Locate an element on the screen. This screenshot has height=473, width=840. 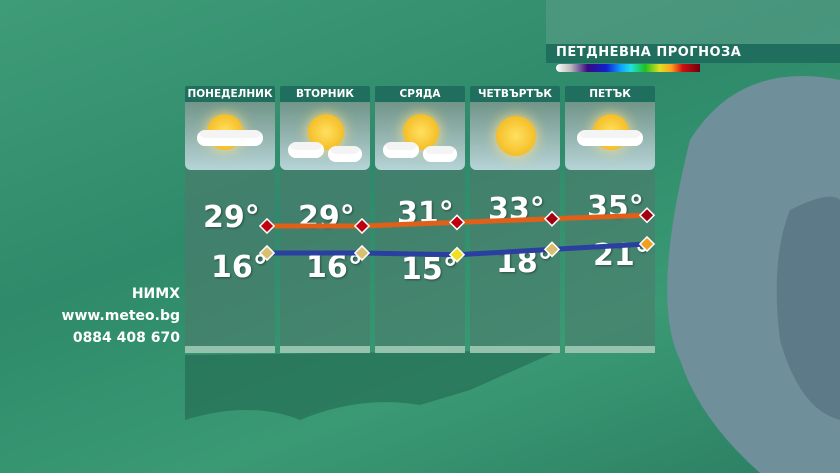
temperature-color-scale is located at coordinates (628, 68).